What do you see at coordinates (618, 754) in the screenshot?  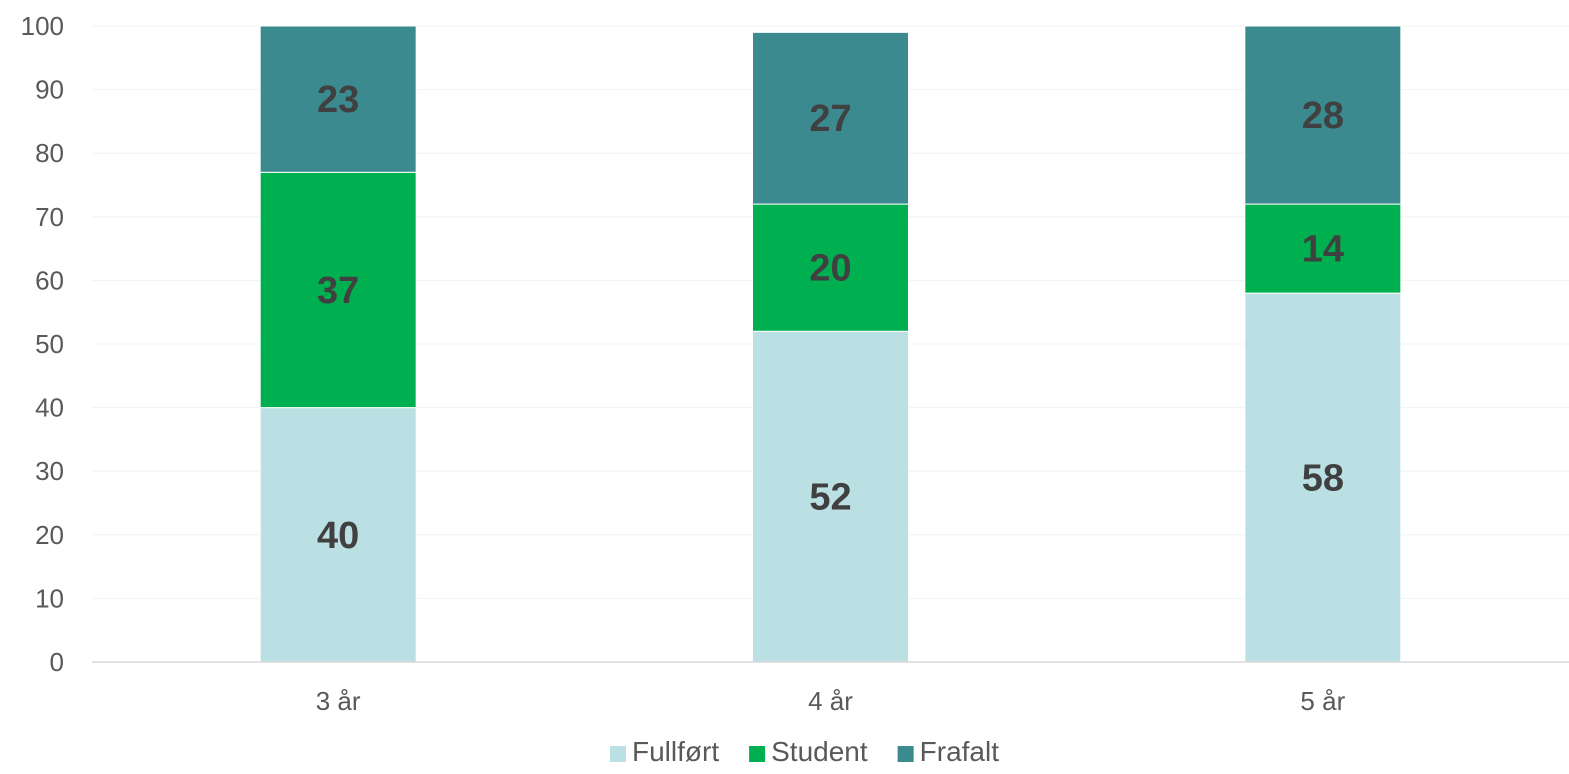 I see `legend-swatch-fullført` at bounding box center [618, 754].